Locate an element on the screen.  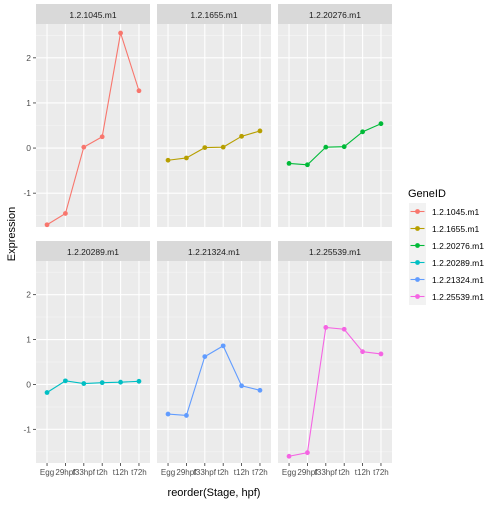
legend-label: 1.2.20289.m1 is located at coordinates (458, 263).